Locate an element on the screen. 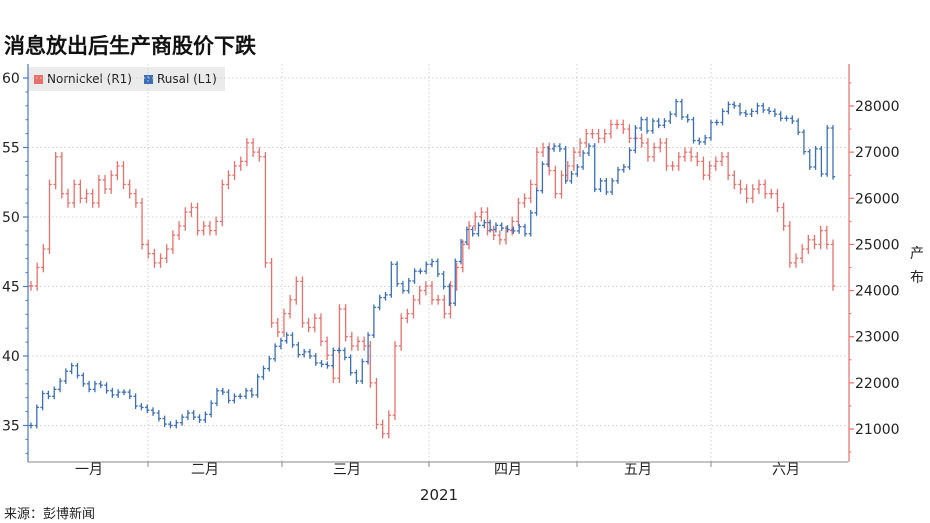  chart-legend: Nornickel (R1) Rusal (L1) is located at coordinates (126, 79).